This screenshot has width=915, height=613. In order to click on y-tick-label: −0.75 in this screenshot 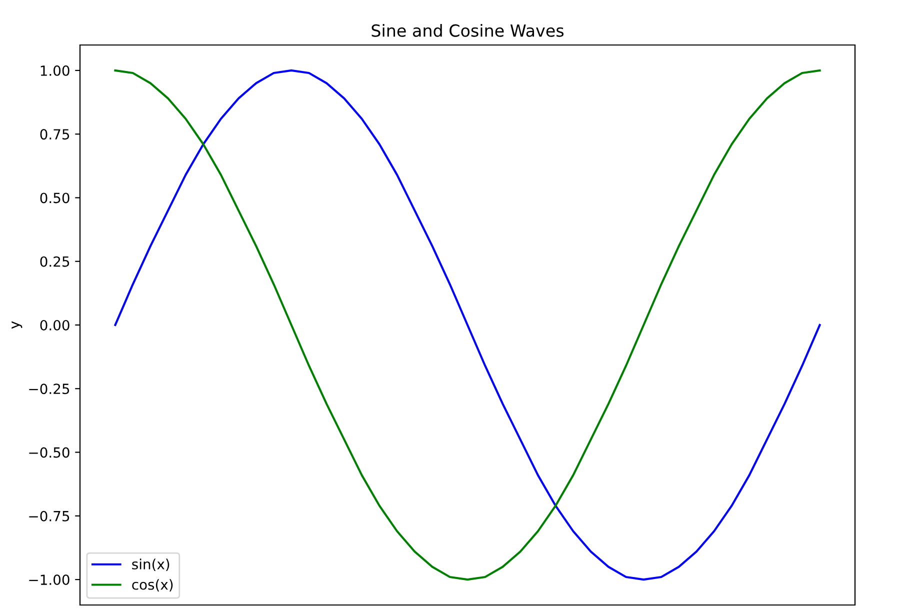, I will do `click(49, 516)`.